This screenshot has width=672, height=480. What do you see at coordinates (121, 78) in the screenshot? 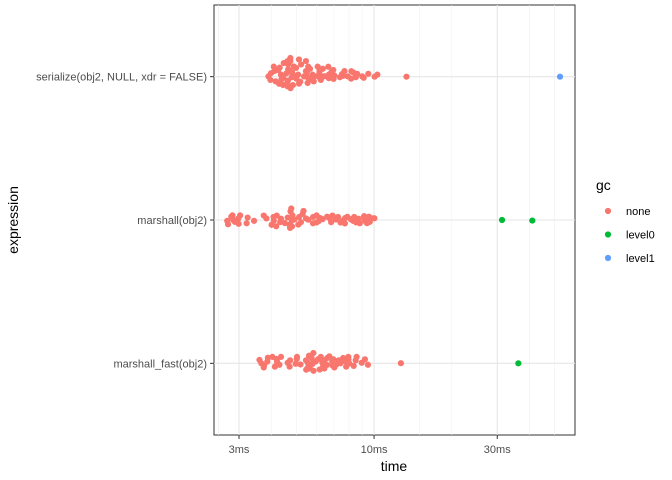
I see `y-tick-label: serialize(obj2, NULL, xdr = FALSE)` at bounding box center [121, 78].